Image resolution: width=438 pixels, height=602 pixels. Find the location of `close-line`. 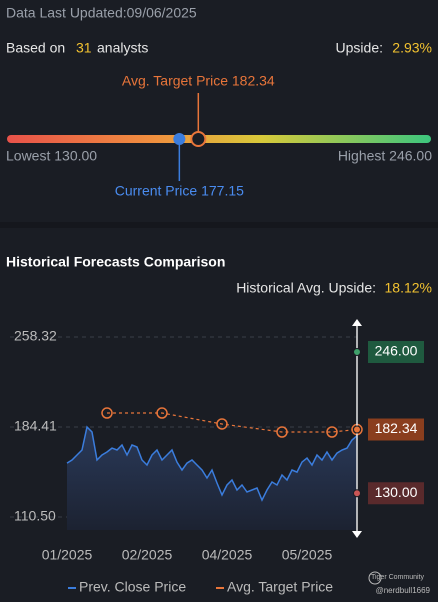

close-line is located at coordinates (212, 463).